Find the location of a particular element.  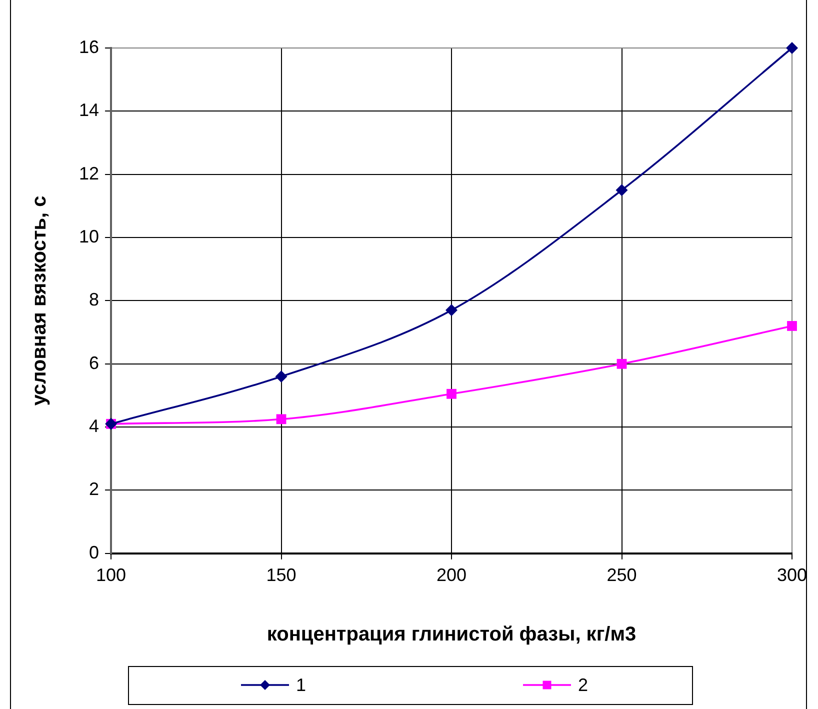

y-tick-label: 8 is located at coordinates (94, 300).